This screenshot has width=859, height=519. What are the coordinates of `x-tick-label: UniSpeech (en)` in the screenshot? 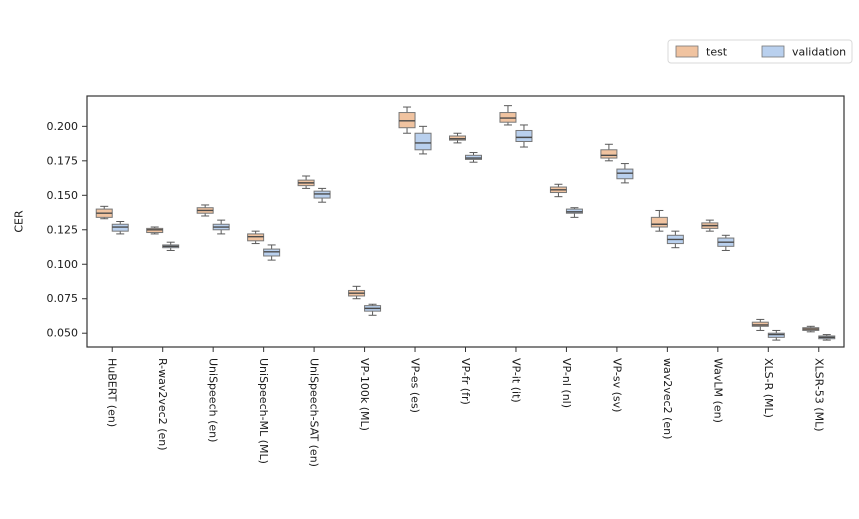 It's located at (213, 400).